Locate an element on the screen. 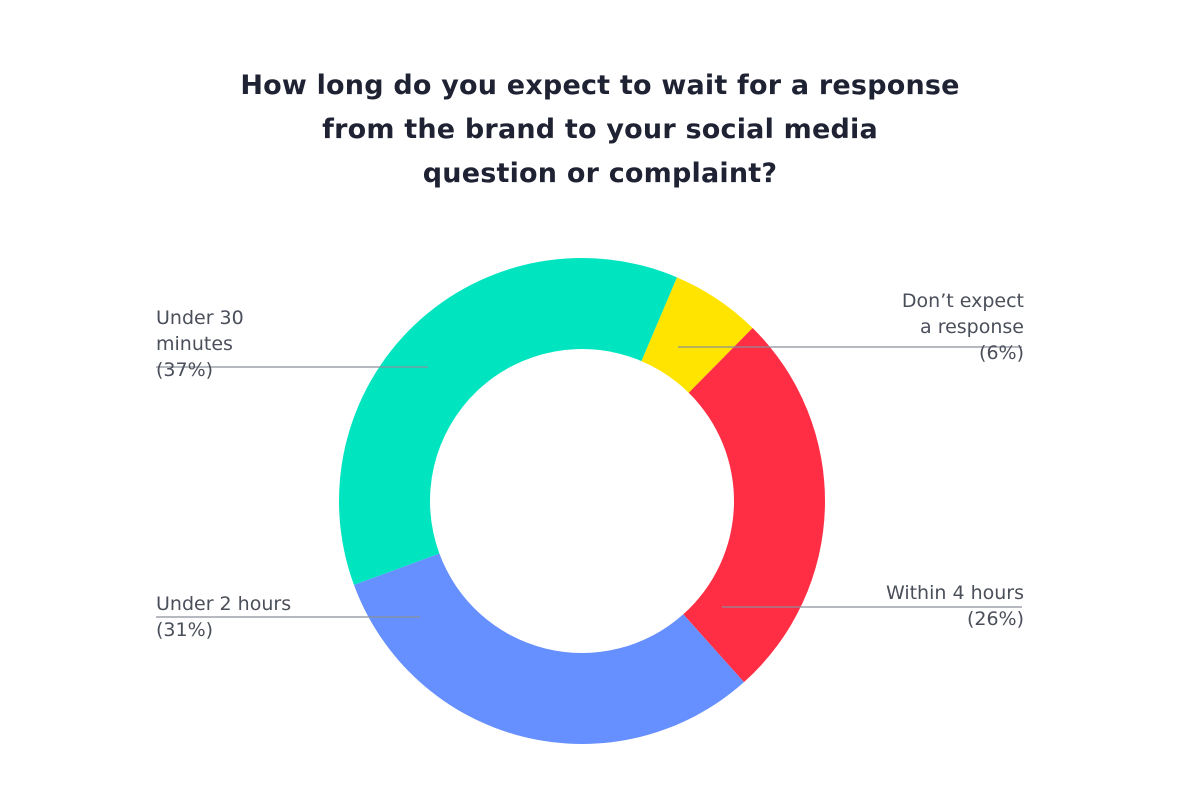 This screenshot has width=1200, height=790. chart-title-line: from the brand to your social media is located at coordinates (600, 129).